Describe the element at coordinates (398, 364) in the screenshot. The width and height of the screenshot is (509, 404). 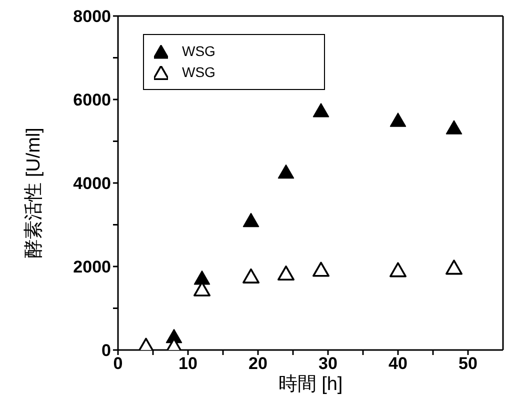
I see `x-tick-label: 40` at that location.